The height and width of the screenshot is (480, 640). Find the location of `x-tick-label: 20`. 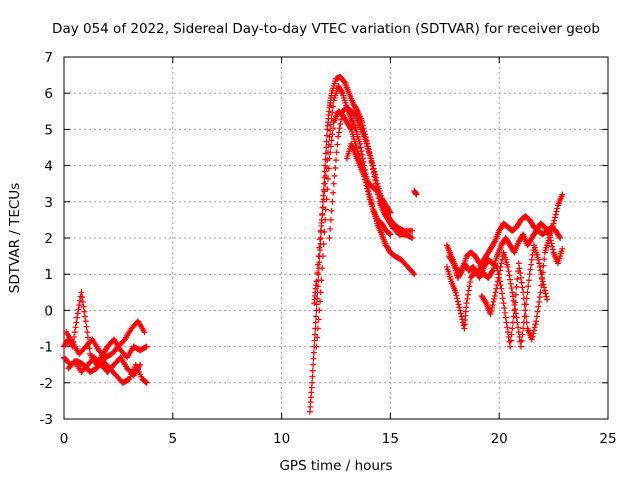

x-tick-label: 20 is located at coordinates (499, 439).